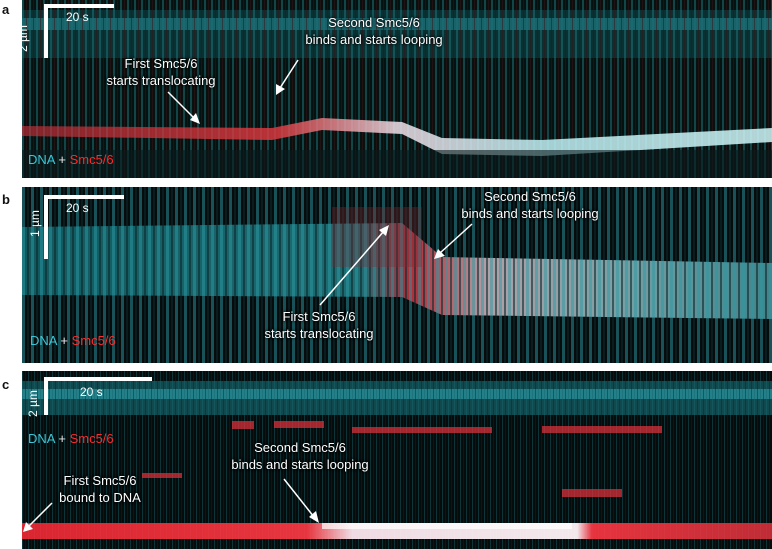 Image resolution: width=772 pixels, height=549 pixels. Describe the element at coordinates (300, 464) in the screenshot. I see `annotation-second-c-line2: binds and starts looping` at that location.